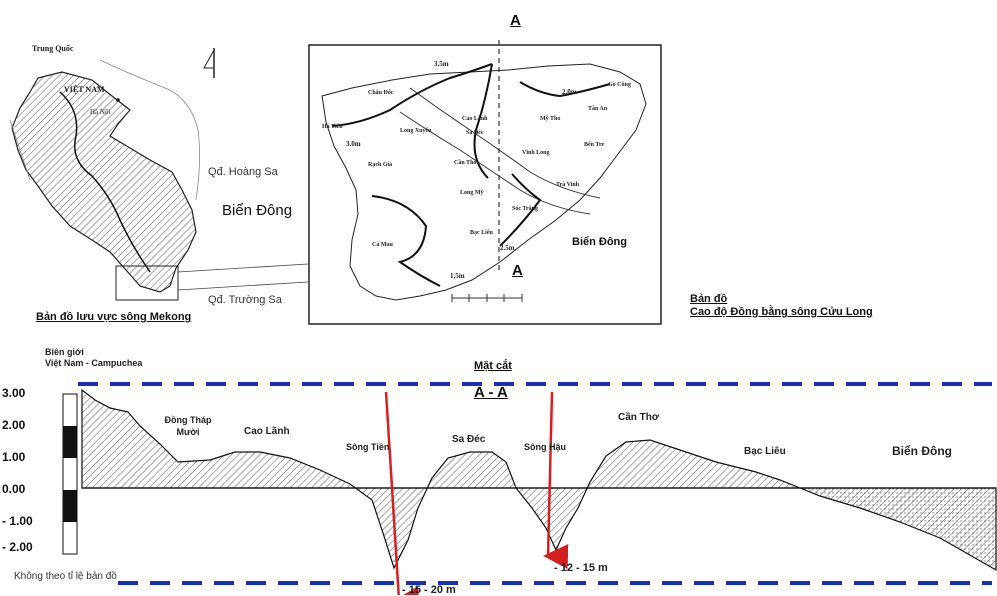 This screenshot has width=997, height=596. Describe the element at coordinates (594, 145) in the screenshot. I see `place-ben-tre: Bến Tre` at that location.